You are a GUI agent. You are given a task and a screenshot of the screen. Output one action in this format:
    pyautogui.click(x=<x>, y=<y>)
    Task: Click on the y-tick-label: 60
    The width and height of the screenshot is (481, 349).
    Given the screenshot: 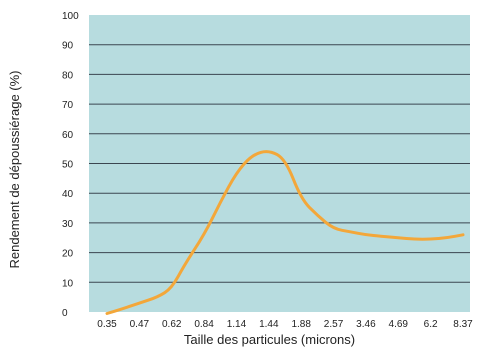 What is the action you would take?
    pyautogui.click(x=68, y=135)
    